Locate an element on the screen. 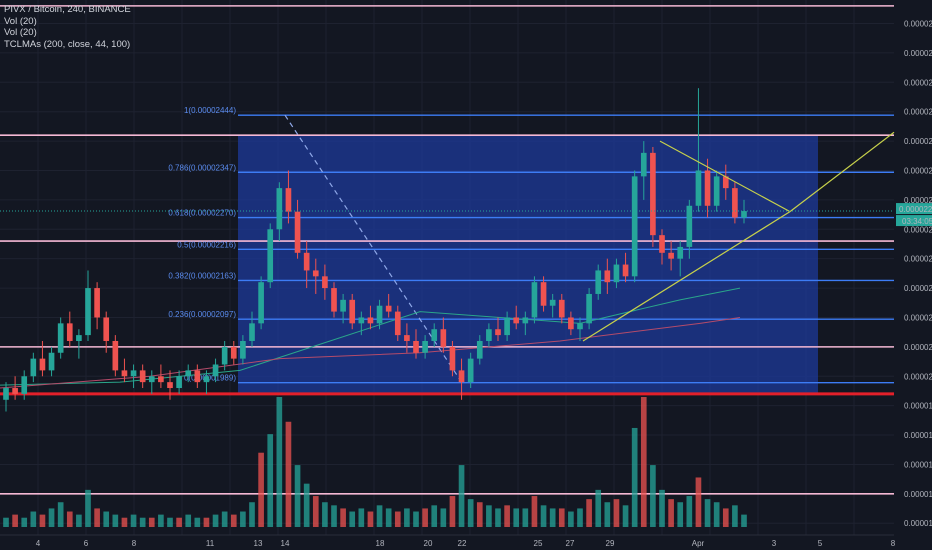  time-tick-label: 20 is located at coordinates (428, 543).